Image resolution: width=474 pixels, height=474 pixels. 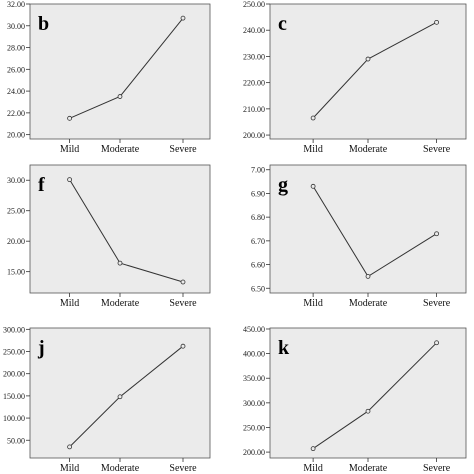 What do you see at coordinates (254, 30) in the screenshot?
I see `y-tick-label: 240.00` at bounding box center [254, 30].